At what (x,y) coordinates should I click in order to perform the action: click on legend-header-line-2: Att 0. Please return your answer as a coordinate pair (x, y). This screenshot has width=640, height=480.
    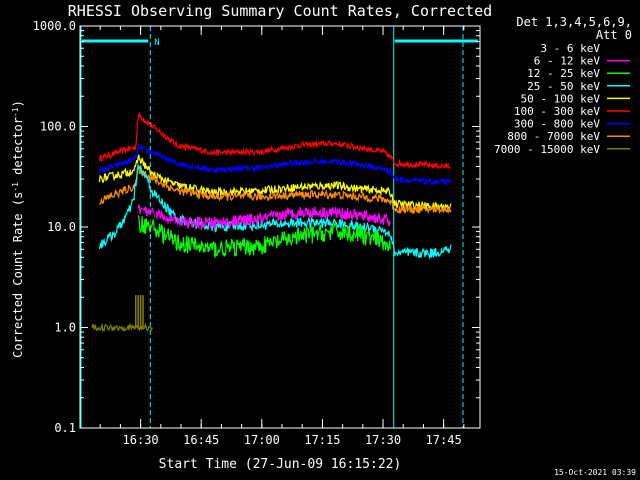
    Looking at the image, I should click on (614, 35).